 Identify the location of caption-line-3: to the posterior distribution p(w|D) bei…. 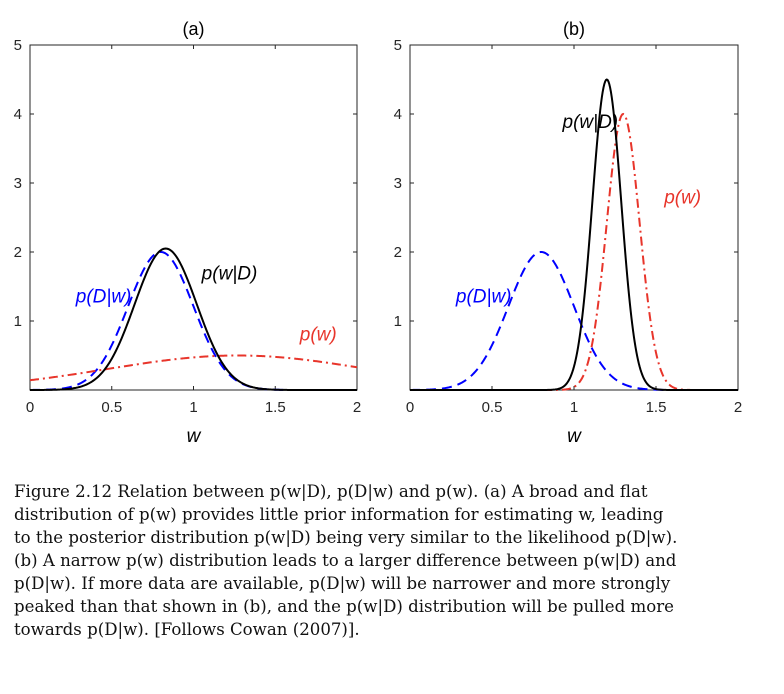
(346, 537).